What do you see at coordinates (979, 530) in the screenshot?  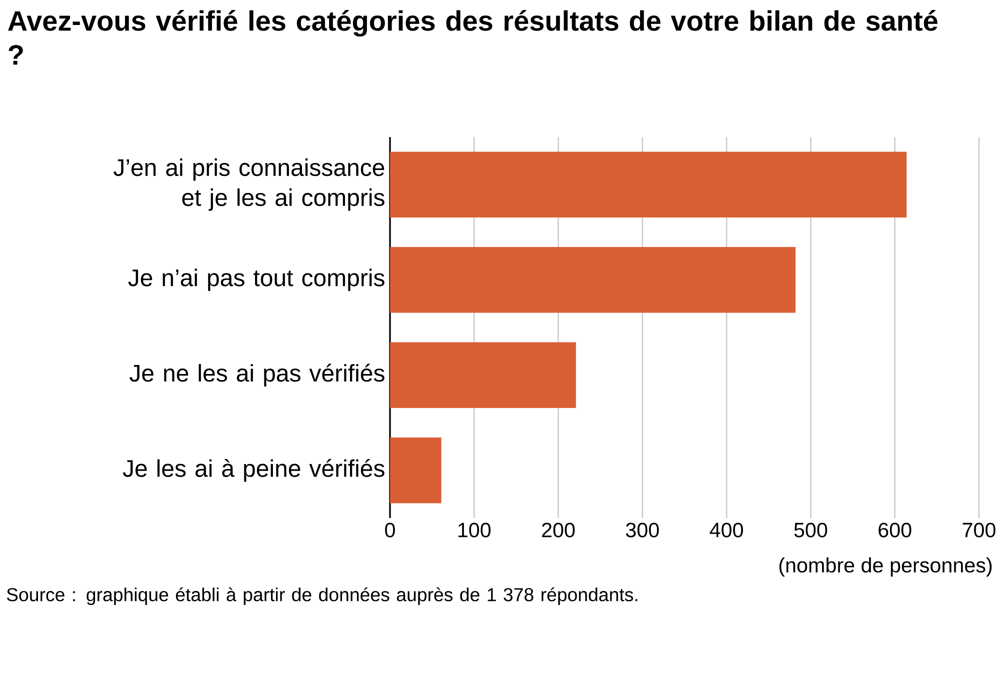 I see `x-tick-label: 700` at bounding box center [979, 530].